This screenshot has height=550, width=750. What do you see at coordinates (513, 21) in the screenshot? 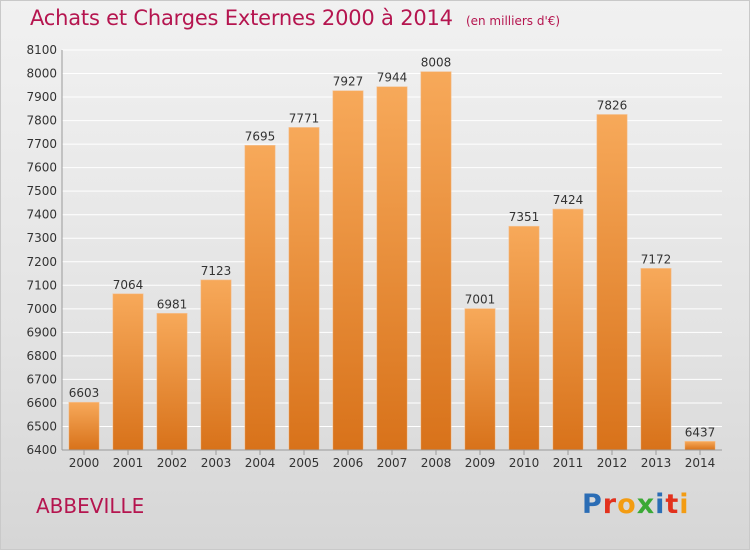
I see `chart-title-unit: (en milliers d'€)` at bounding box center [513, 21].